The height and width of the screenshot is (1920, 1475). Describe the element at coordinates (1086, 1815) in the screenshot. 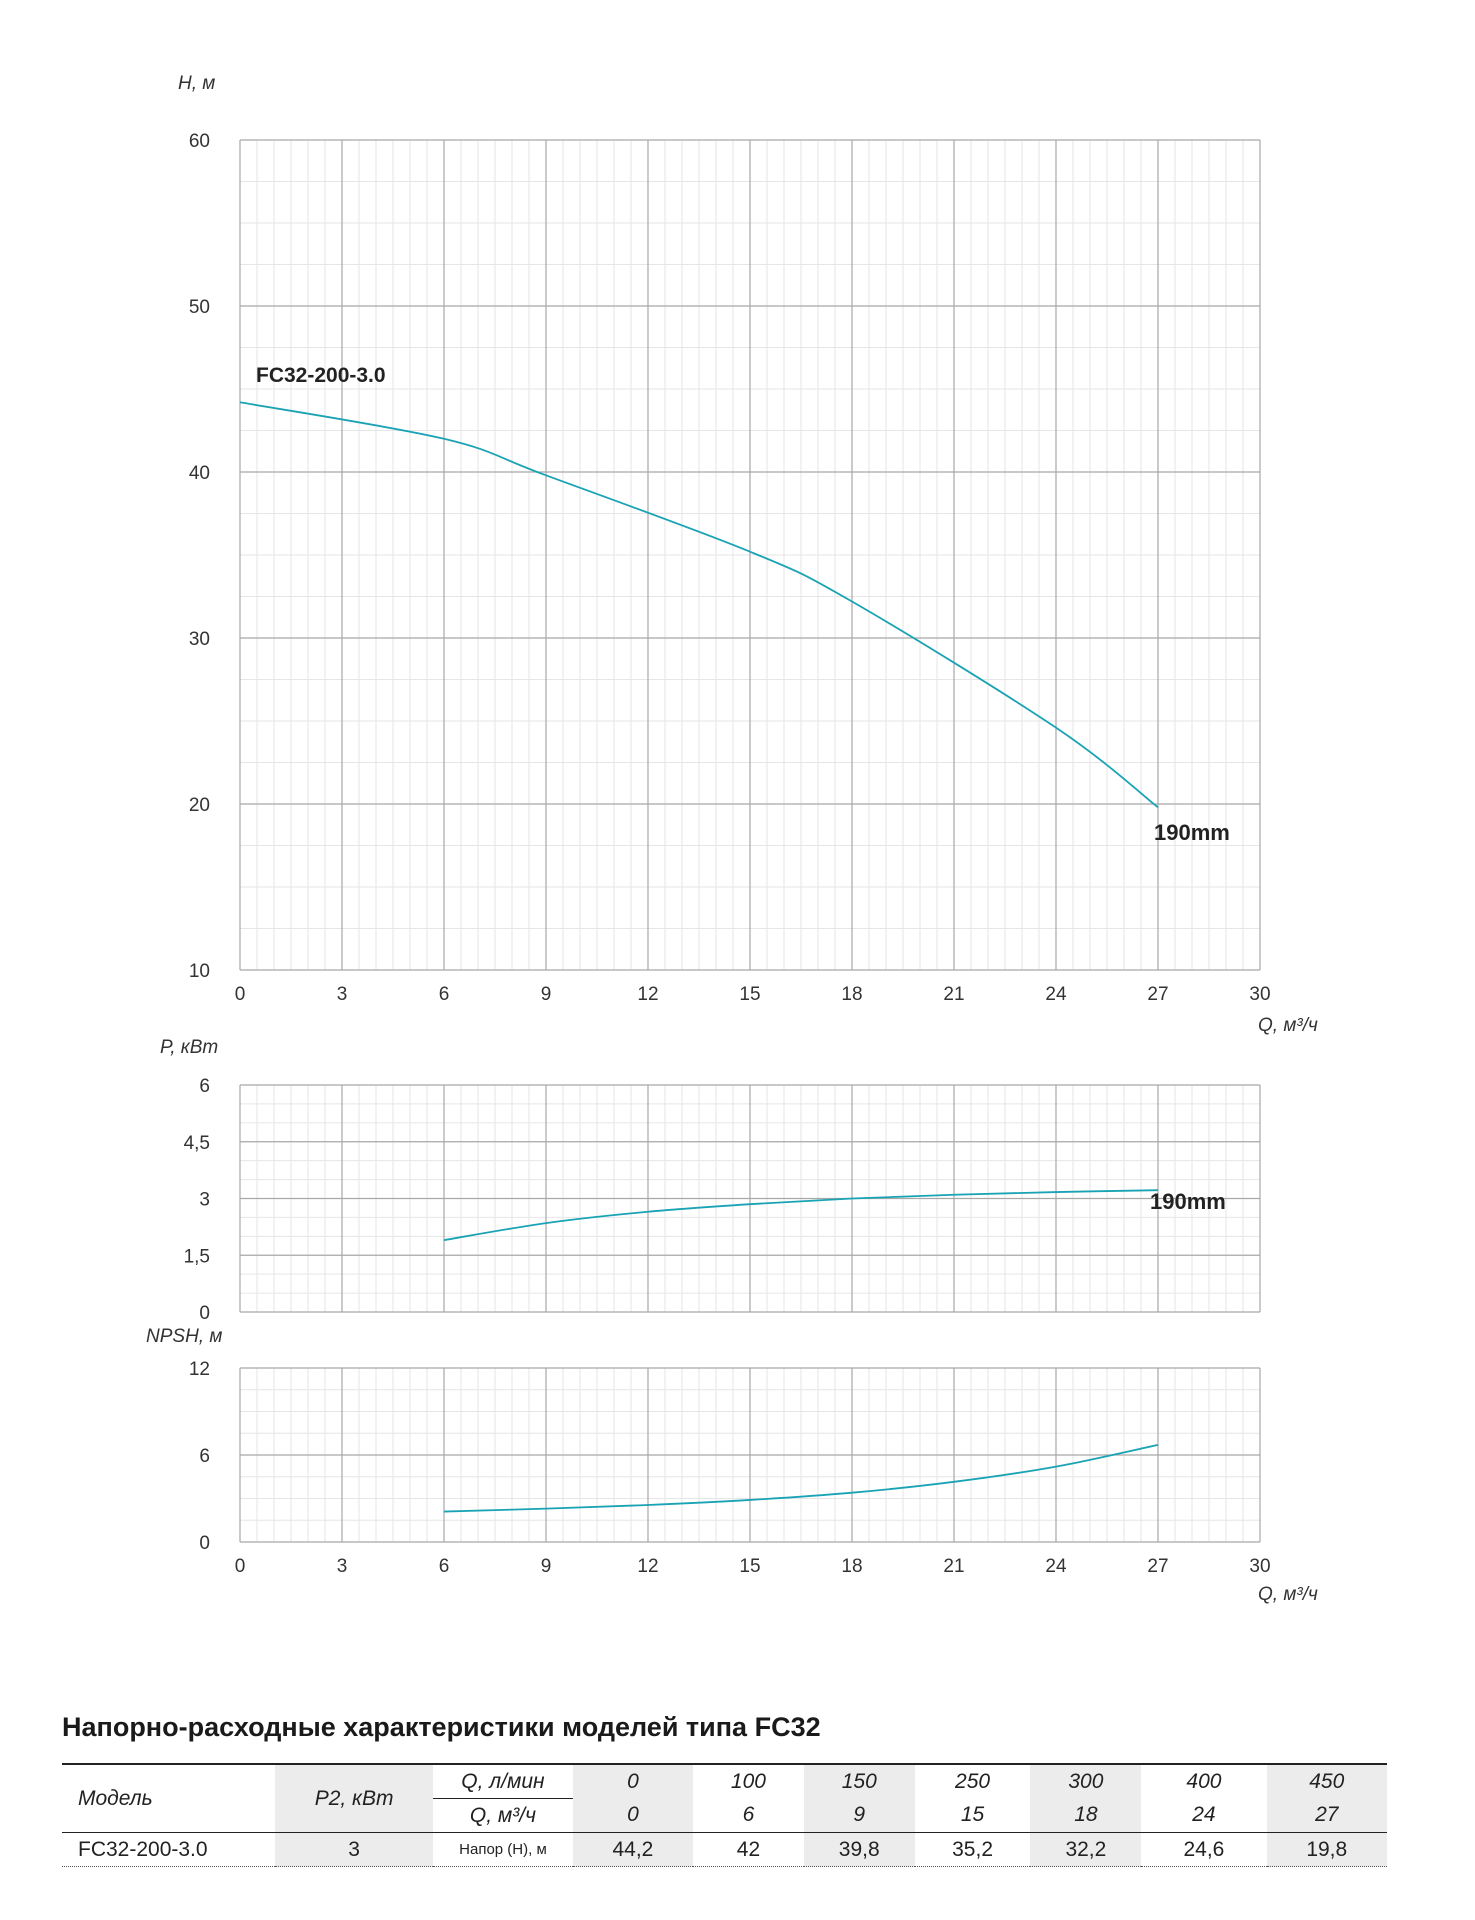

I see `table-cell: 18` at that location.